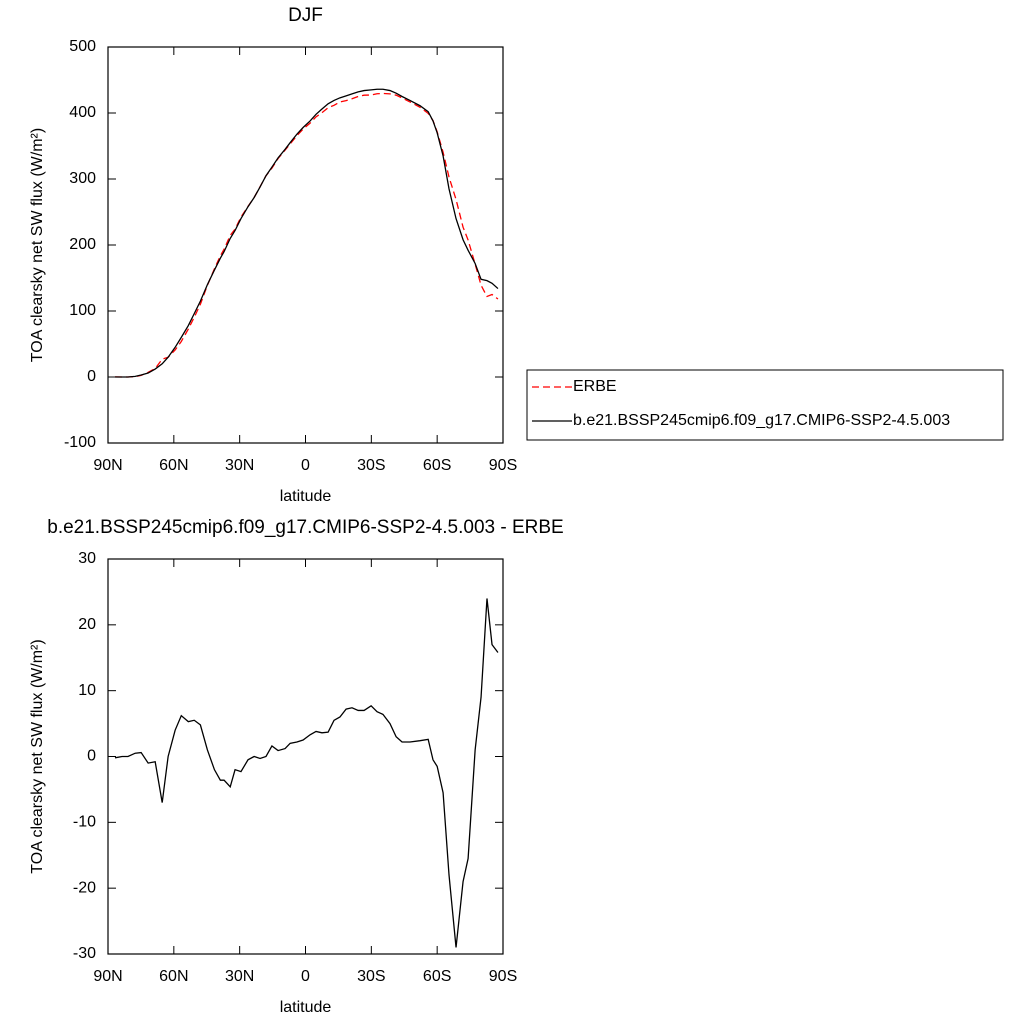  What do you see at coordinates (82, 178) in the screenshot?
I see `y-tick-label: 300` at bounding box center [82, 178].